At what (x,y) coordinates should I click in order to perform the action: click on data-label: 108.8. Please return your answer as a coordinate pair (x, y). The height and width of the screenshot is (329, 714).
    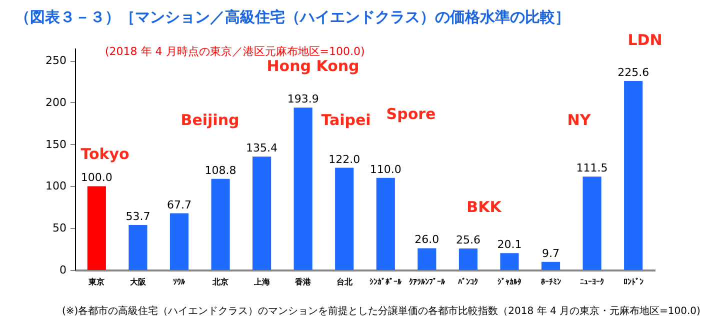
    Looking at the image, I should click on (220, 170).